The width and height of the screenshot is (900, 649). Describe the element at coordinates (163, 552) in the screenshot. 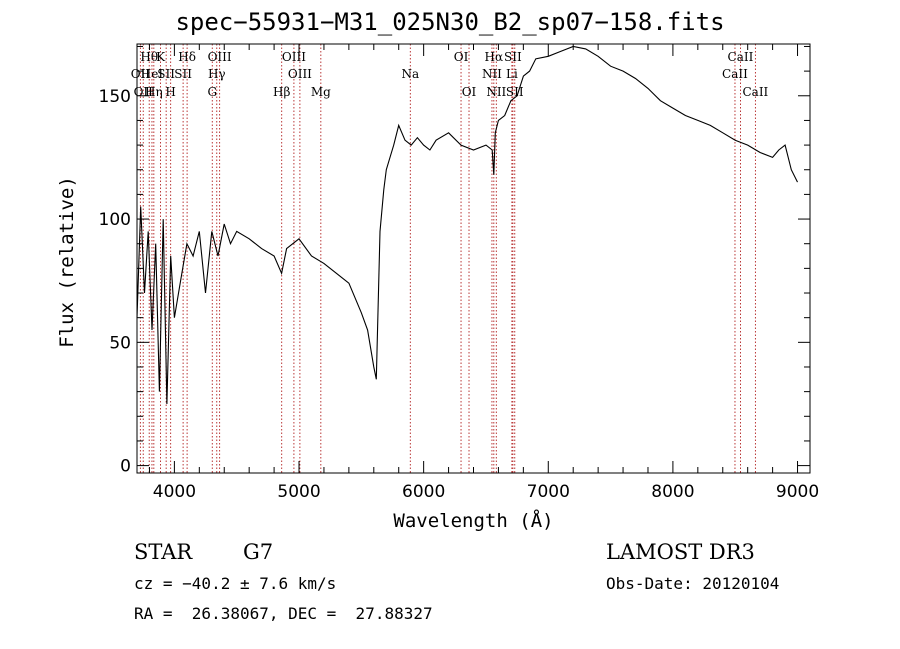

I see `object-class: STAR` at that location.